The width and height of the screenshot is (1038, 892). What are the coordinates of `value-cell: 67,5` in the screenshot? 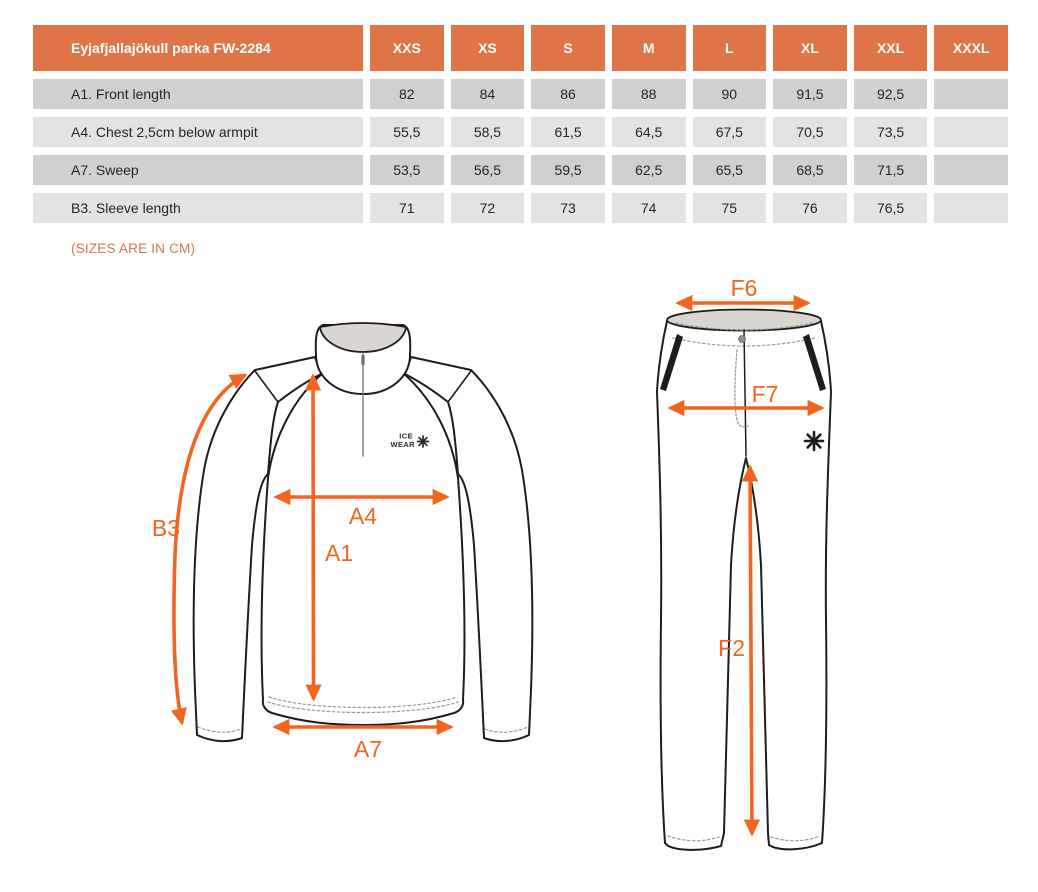 It's located at (729, 132).